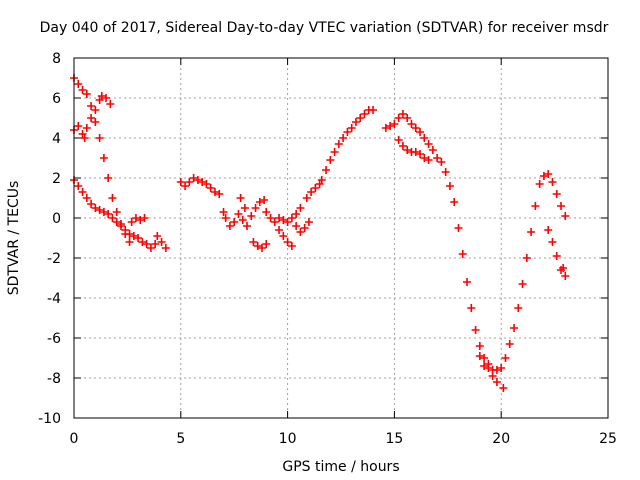  I want to click on x-tick-label: 0, so click(74, 439).